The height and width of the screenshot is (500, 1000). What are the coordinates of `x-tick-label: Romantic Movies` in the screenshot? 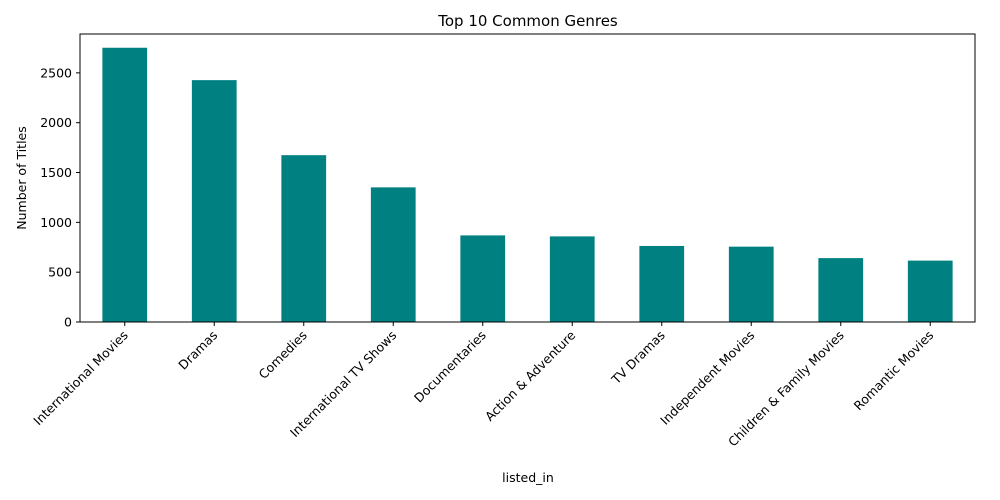 It's located at (894, 371).